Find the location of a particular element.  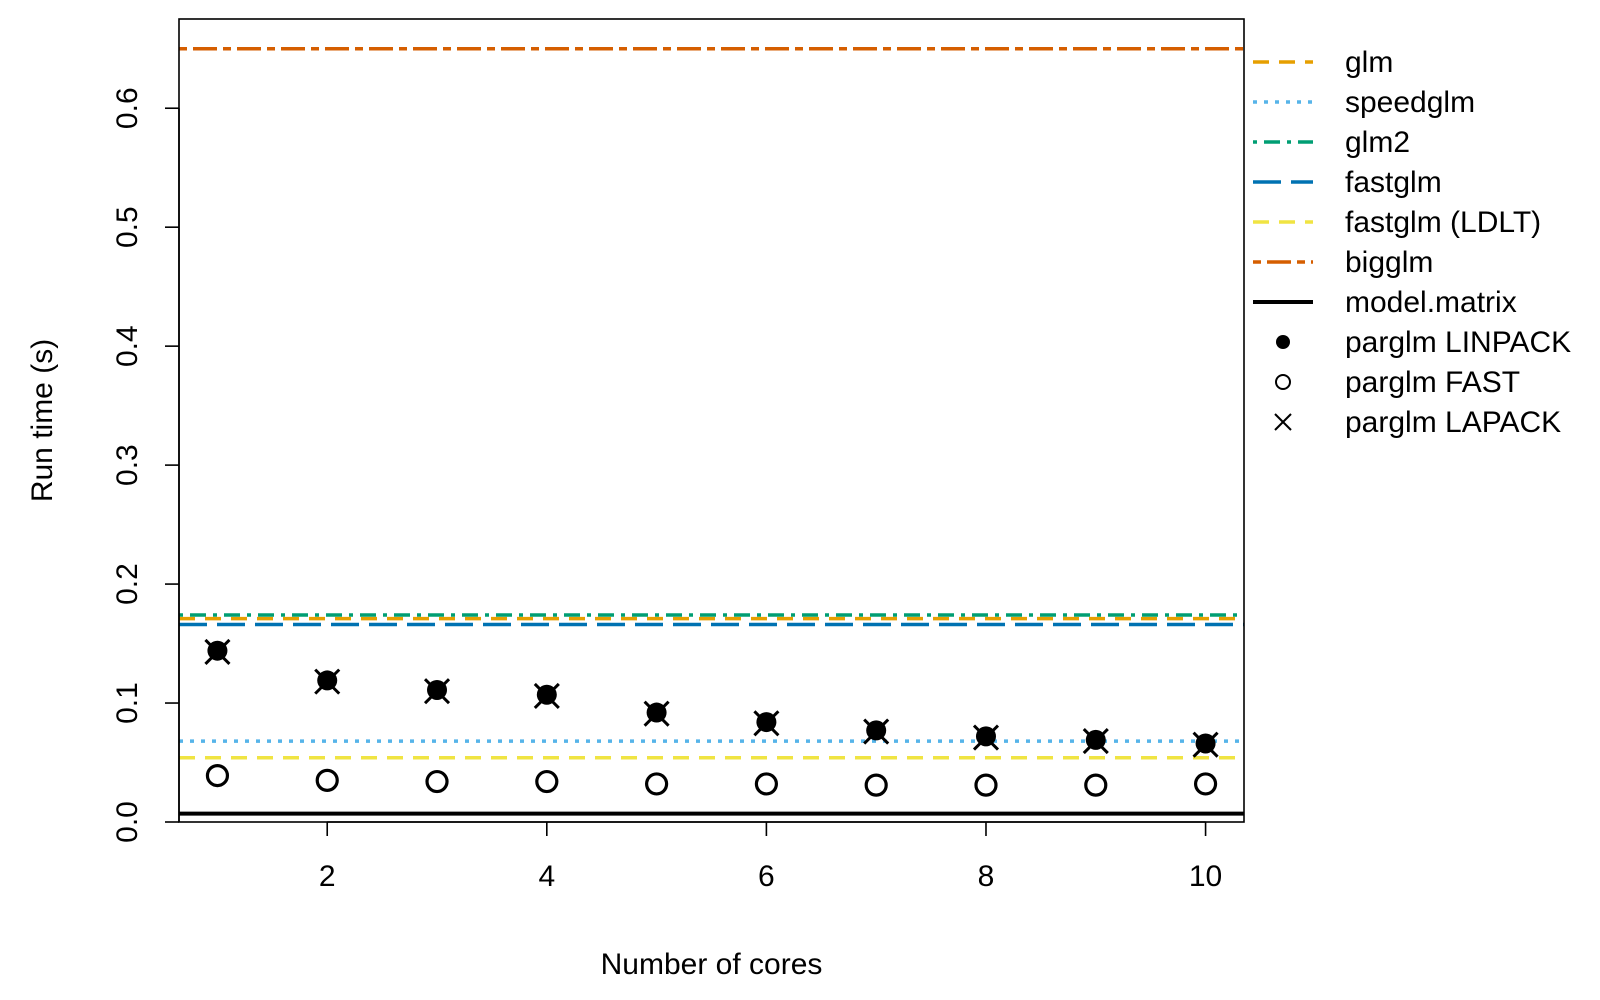

x-axis-label: Number of cores is located at coordinates (712, 964).